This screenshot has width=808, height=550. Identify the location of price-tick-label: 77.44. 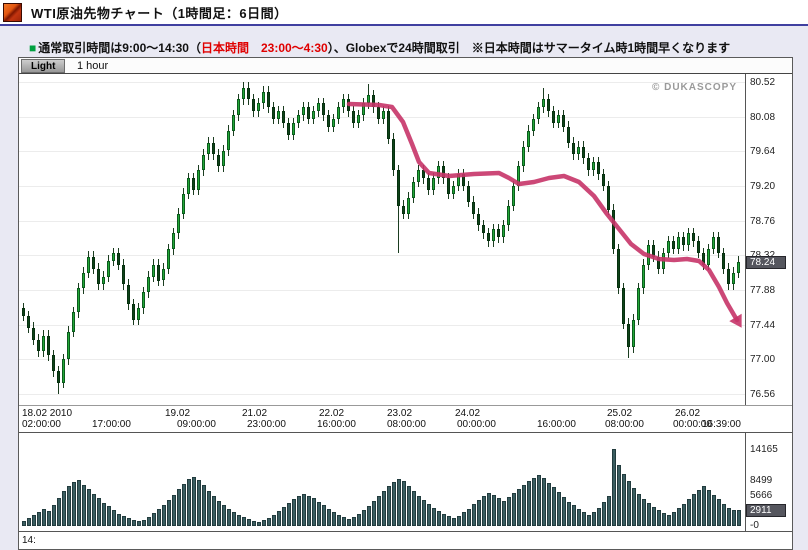
(763, 325).